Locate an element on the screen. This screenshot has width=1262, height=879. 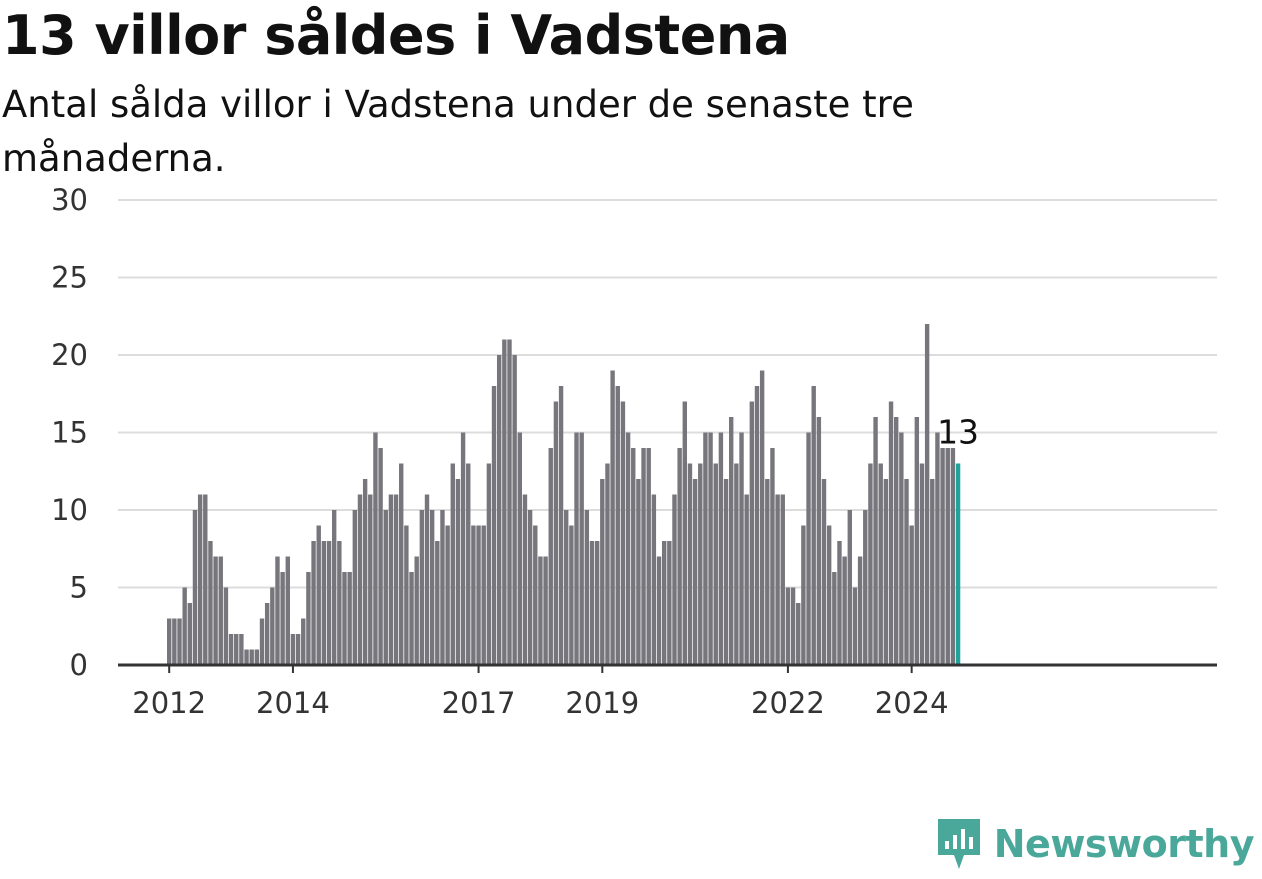
x-tick-label: 2019 is located at coordinates (602, 703).